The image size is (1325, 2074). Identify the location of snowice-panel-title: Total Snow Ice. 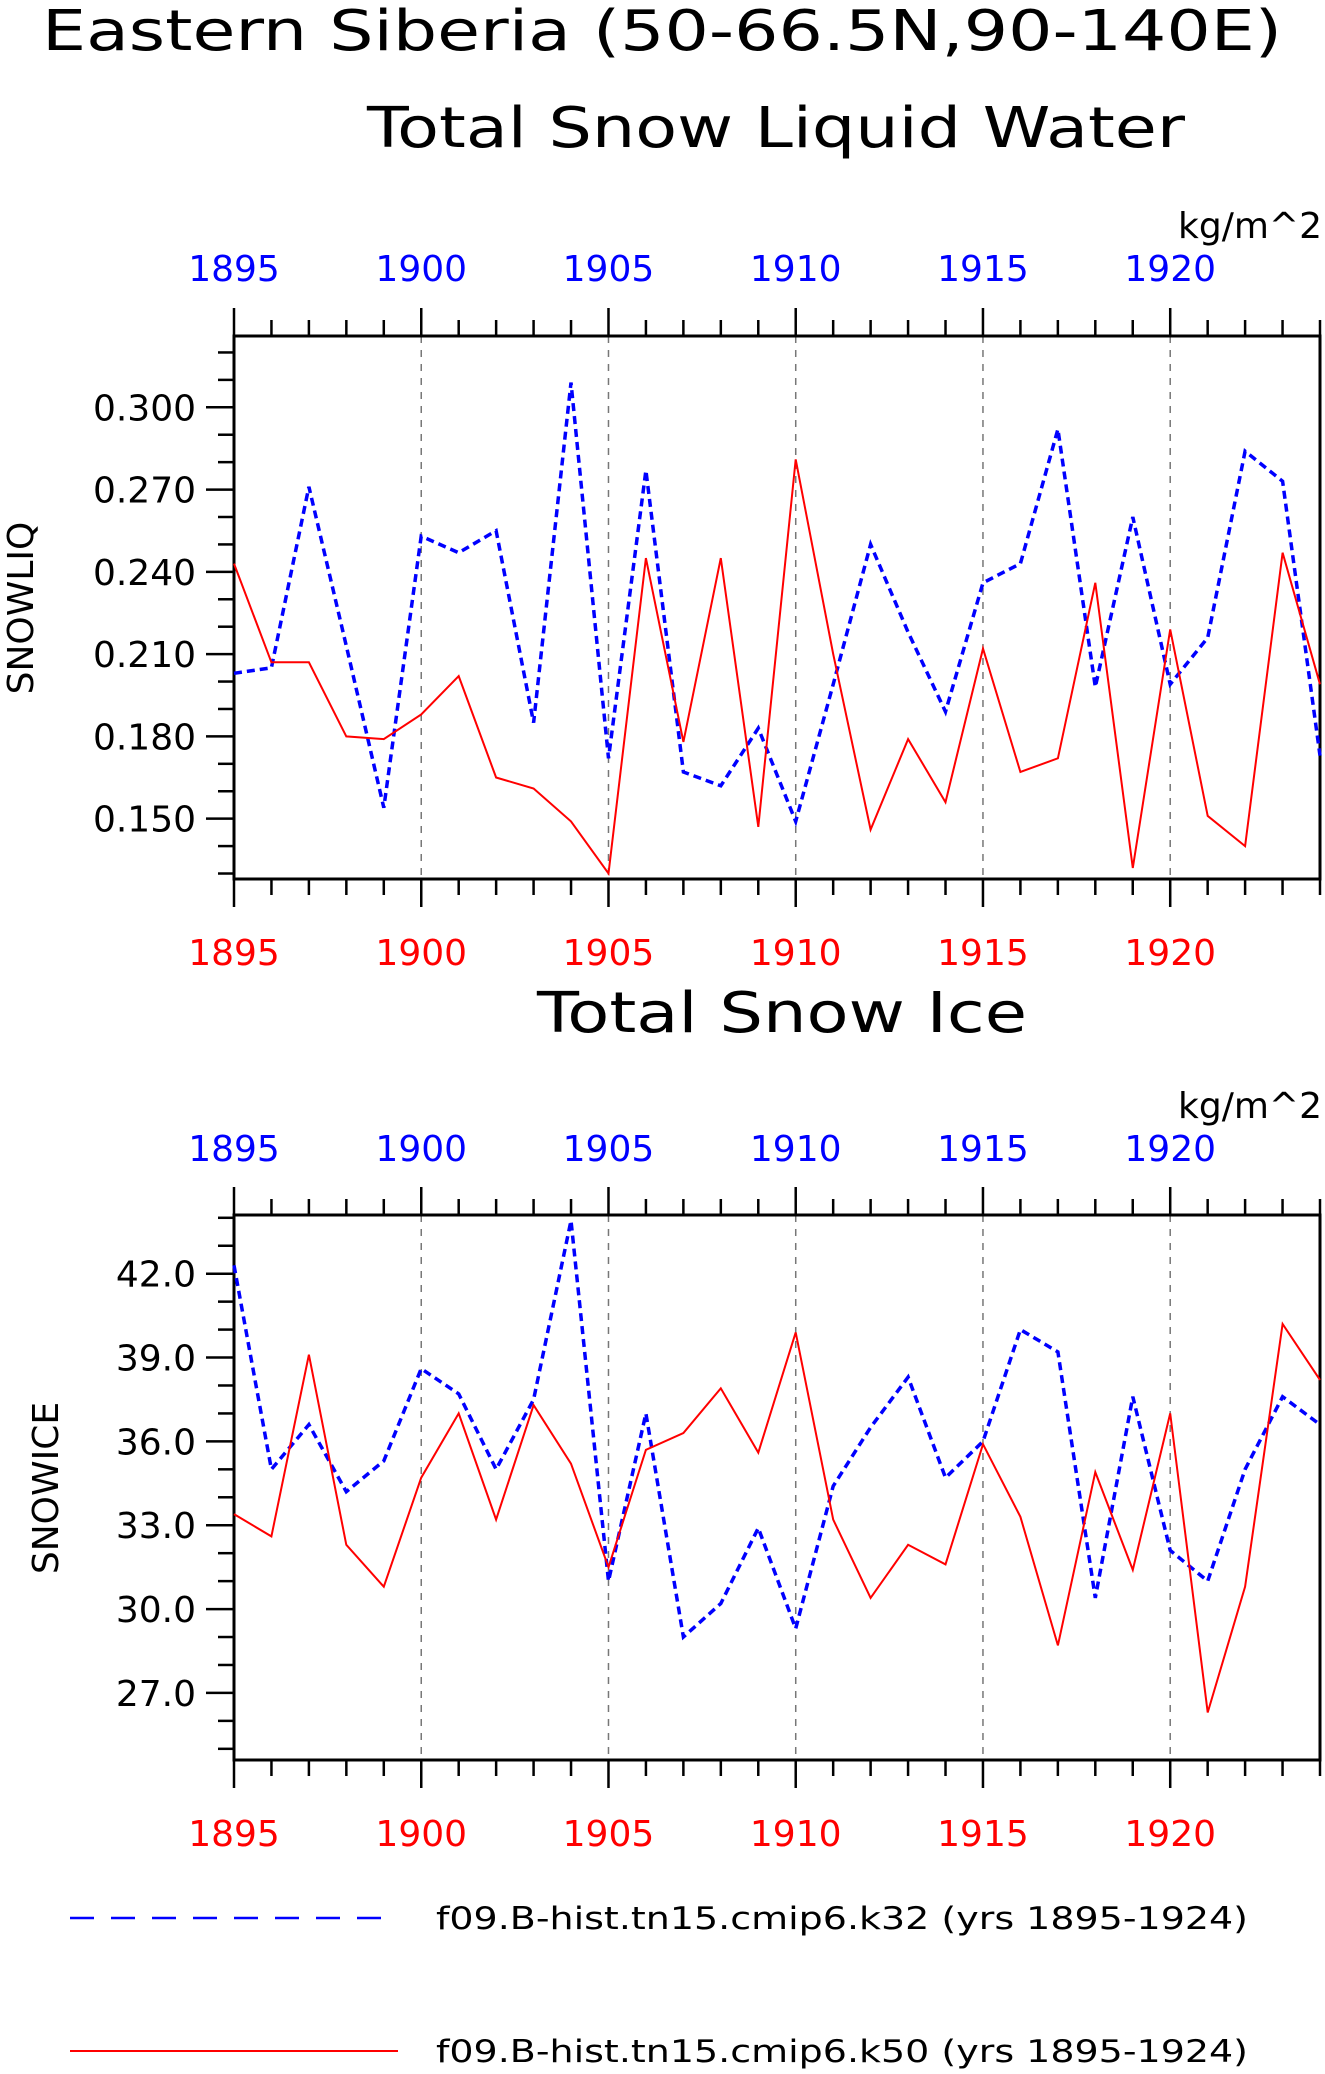
(781, 1013).